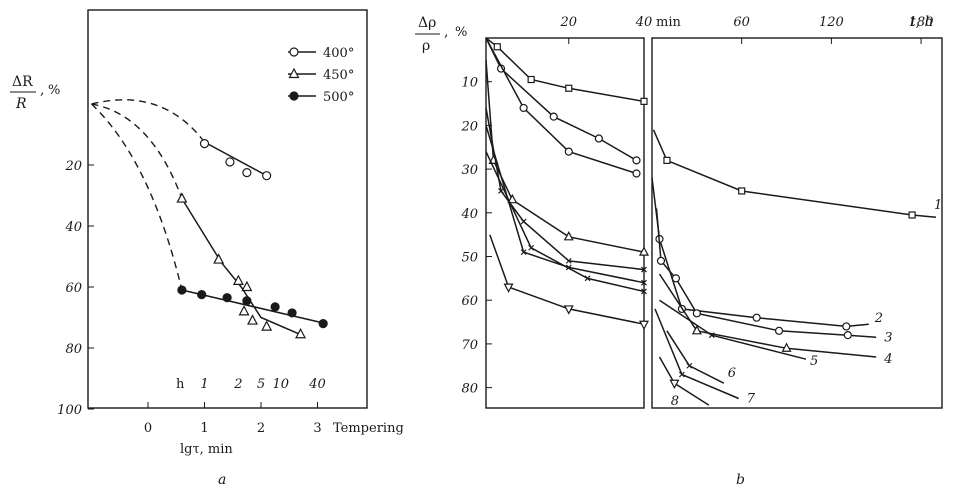 The height and width of the screenshot is (488, 957). What do you see at coordinates (21, 104) in the screenshot?
I see `panel-a-y-label-denominator: R` at bounding box center [21, 104].